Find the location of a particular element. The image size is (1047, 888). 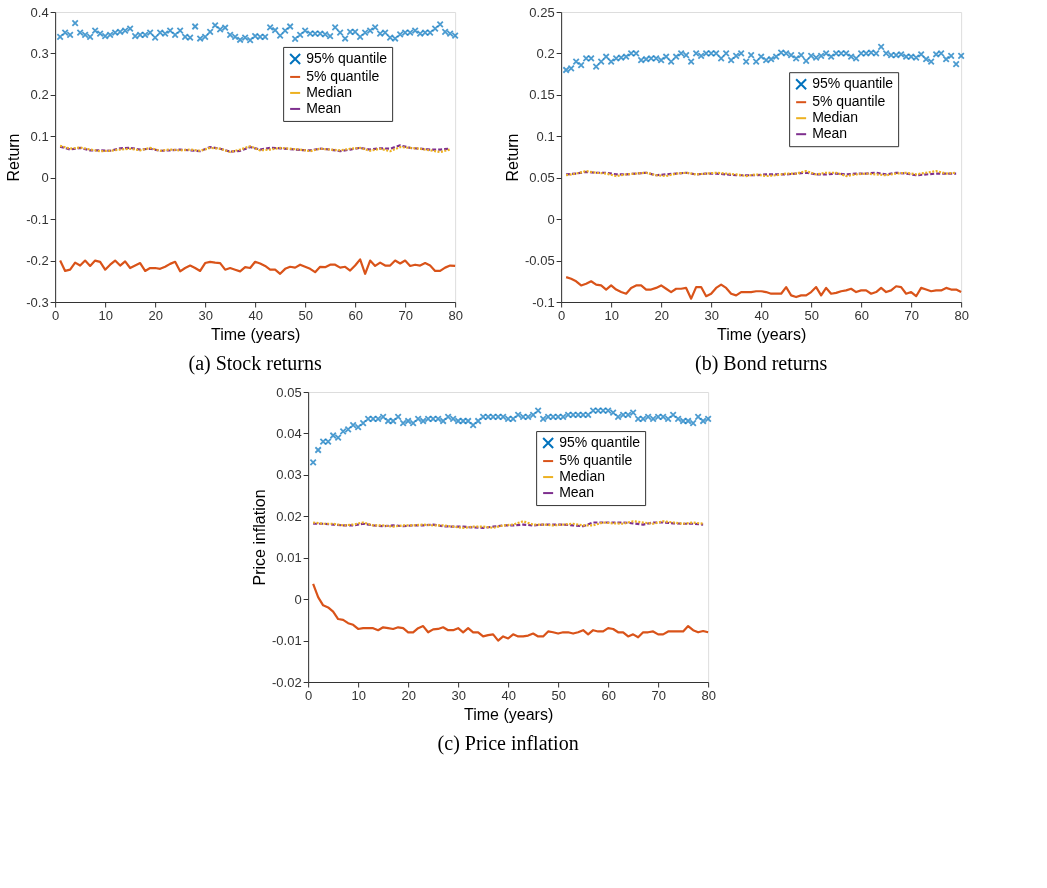

text: (b) Bond returns is located at coordinates (761, 363).